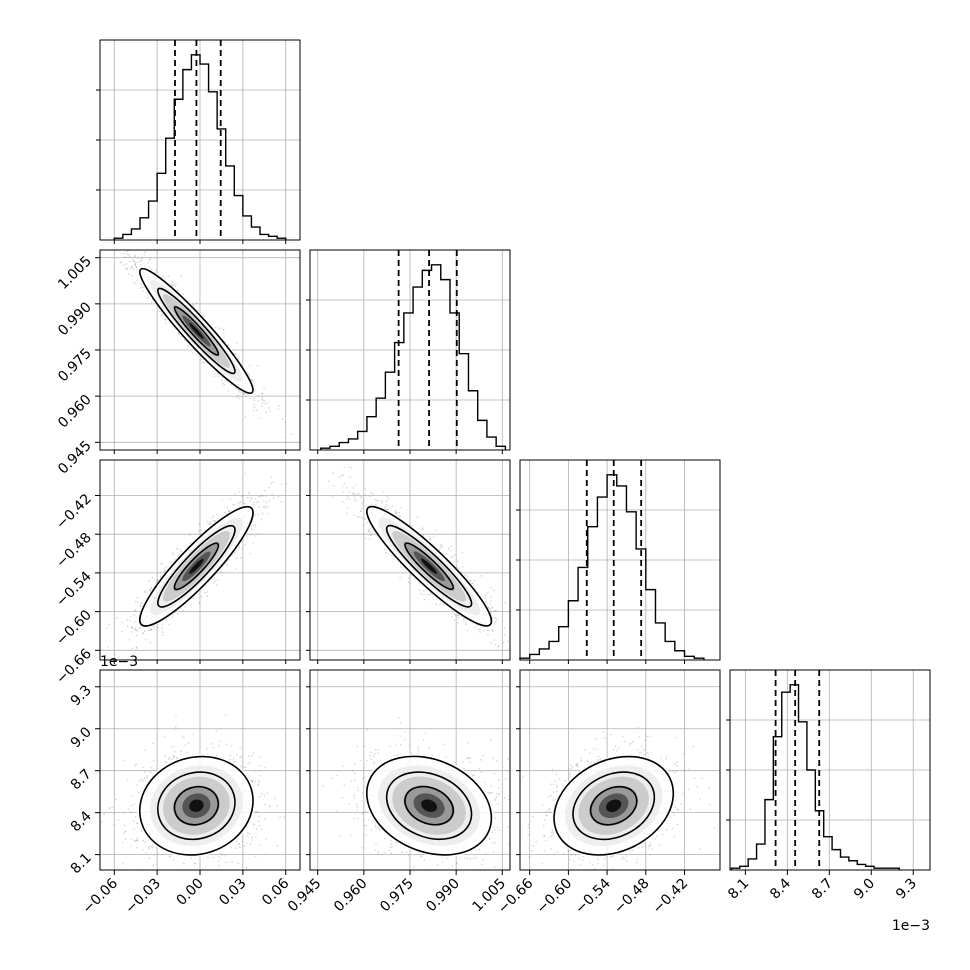 The image size is (970, 970). I want to click on contour-line, so click(196, 566).